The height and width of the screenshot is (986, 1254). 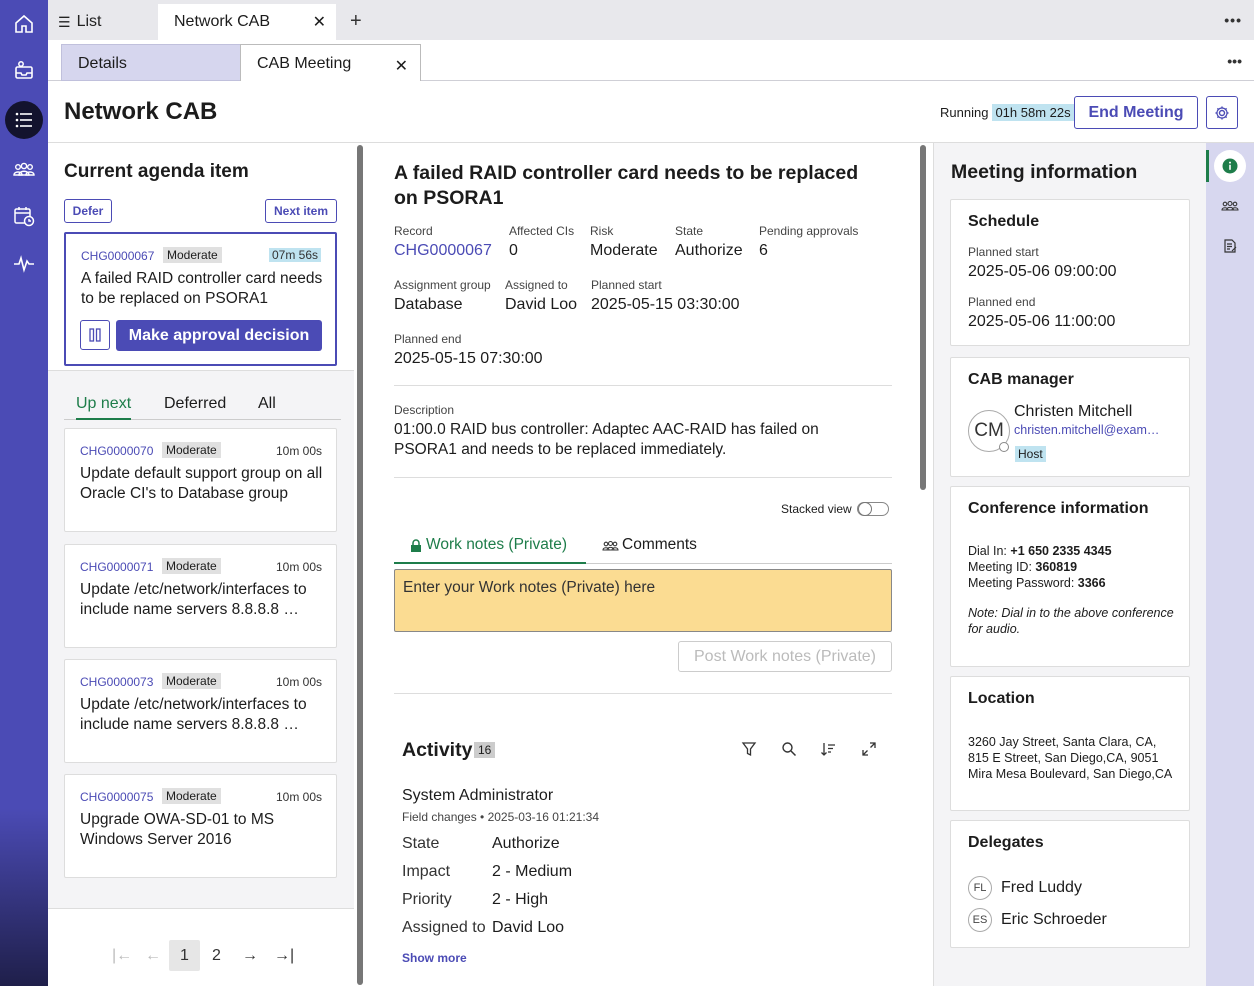 What do you see at coordinates (267, 403) in the screenshot?
I see `tab-all: All` at bounding box center [267, 403].